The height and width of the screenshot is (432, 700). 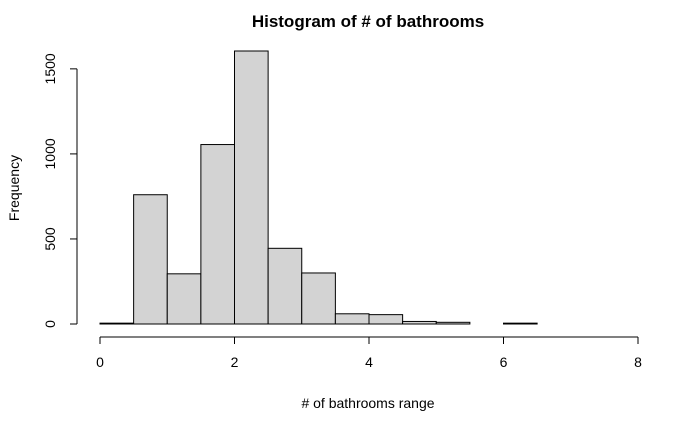 I want to click on chart-title: Histogram of # of bathrooms, so click(x=368, y=21).